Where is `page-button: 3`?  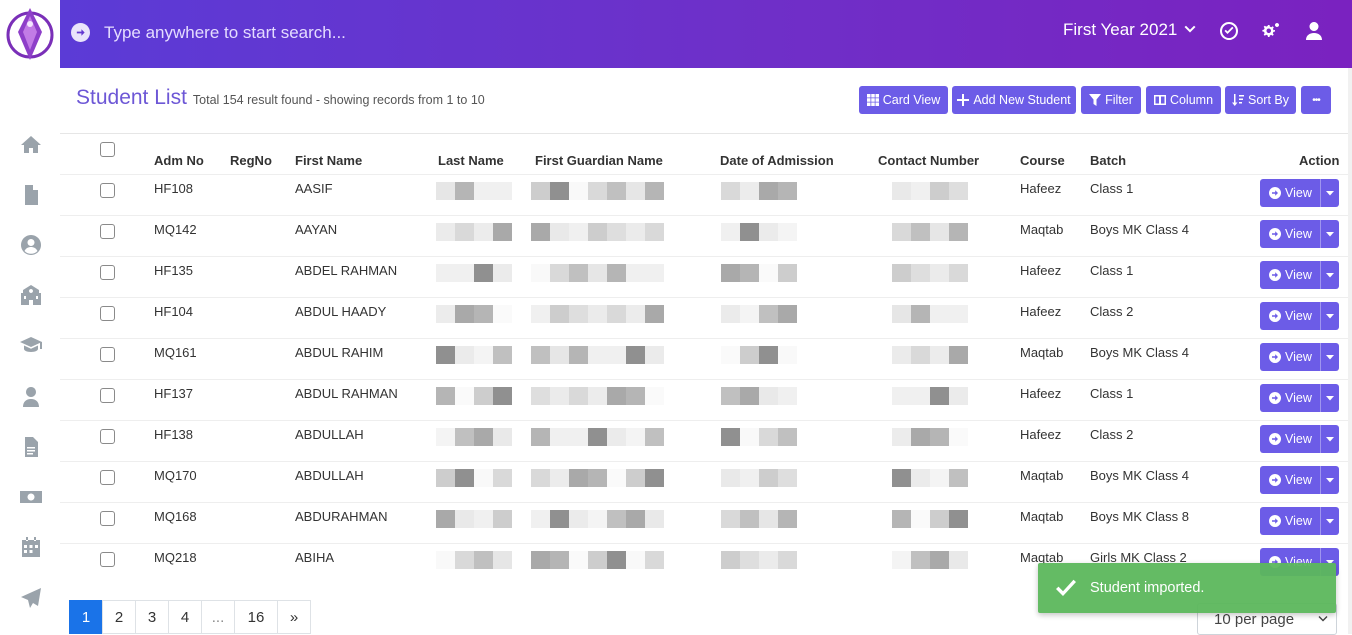 page-button: 3 is located at coordinates (152, 617).